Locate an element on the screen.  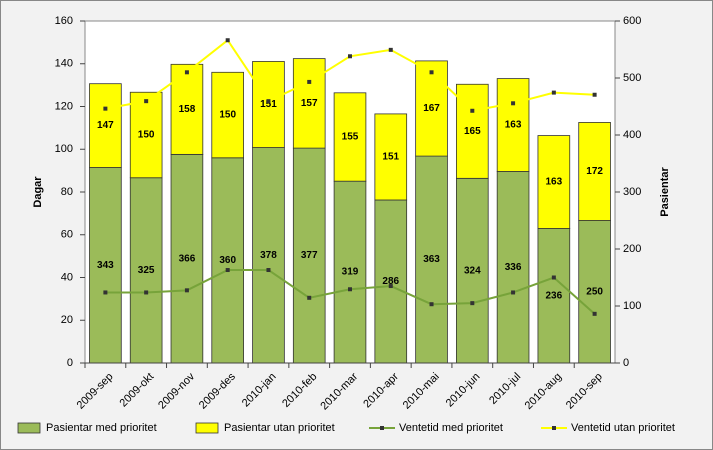
y-tick-label: 60 is located at coordinates (67, 235).